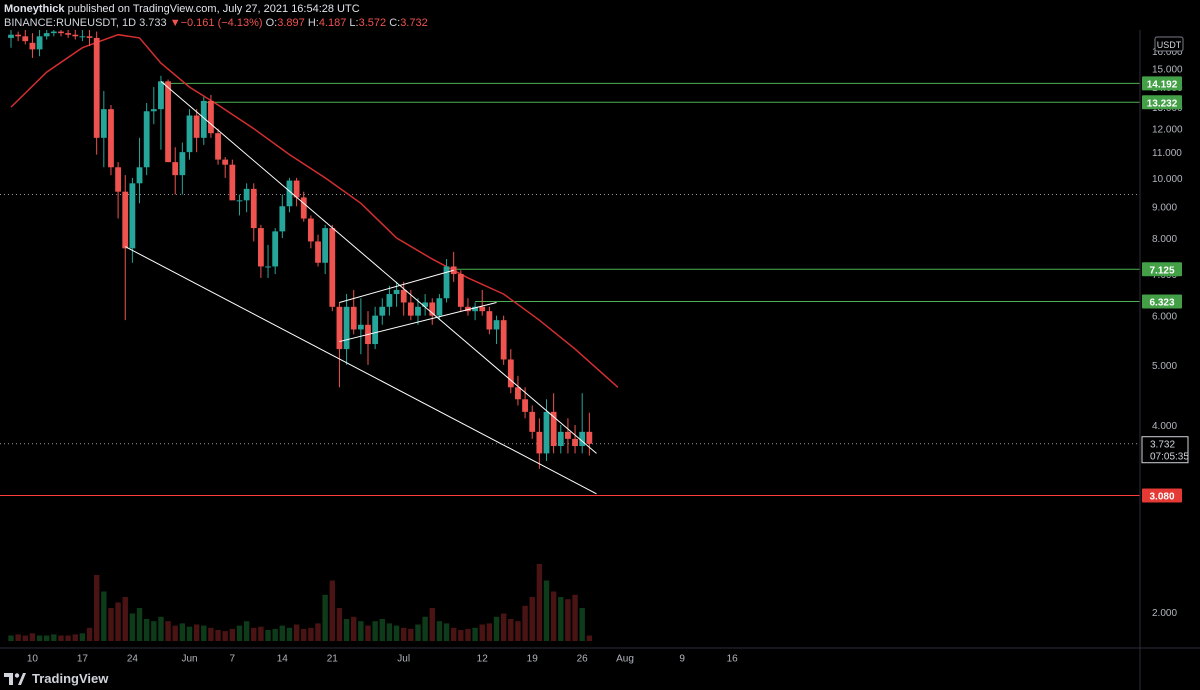 This screenshot has width=1200, height=690. What do you see at coordinates (1169, 457) in the screenshot?
I see `bar-countdown-label: 07:05:35` at bounding box center [1169, 457].